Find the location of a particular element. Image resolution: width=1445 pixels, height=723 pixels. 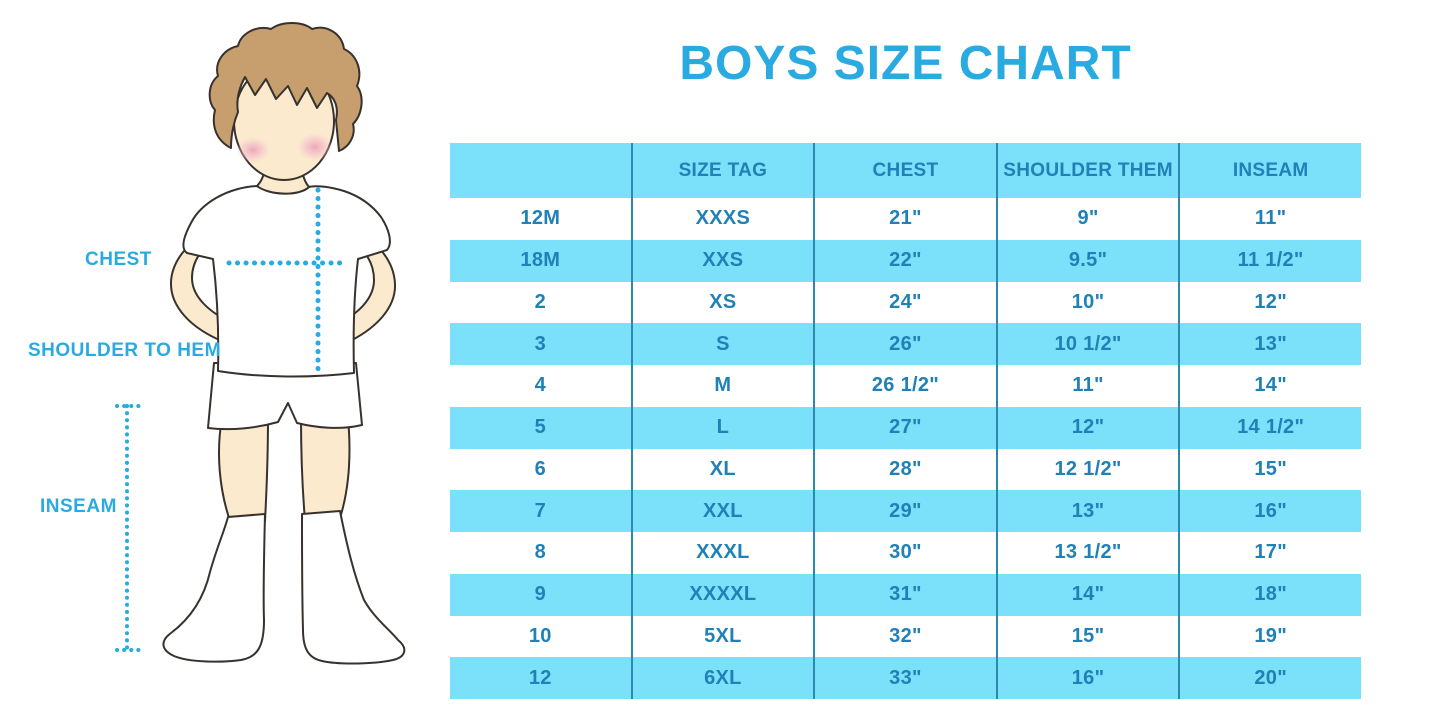

table-row: 4 M 26 1/2" 11" 14" is located at coordinates (905, 386).